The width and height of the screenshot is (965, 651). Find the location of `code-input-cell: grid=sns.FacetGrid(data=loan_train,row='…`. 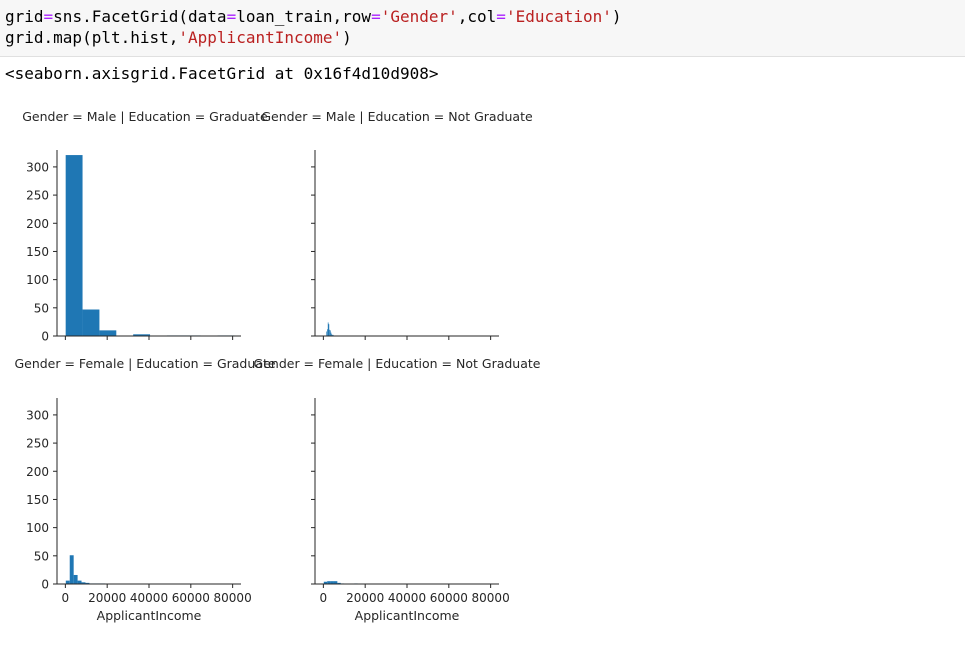

code-input-cell: grid=sns.FacetGrid(data=loan_train,row='… is located at coordinates (482, 28).